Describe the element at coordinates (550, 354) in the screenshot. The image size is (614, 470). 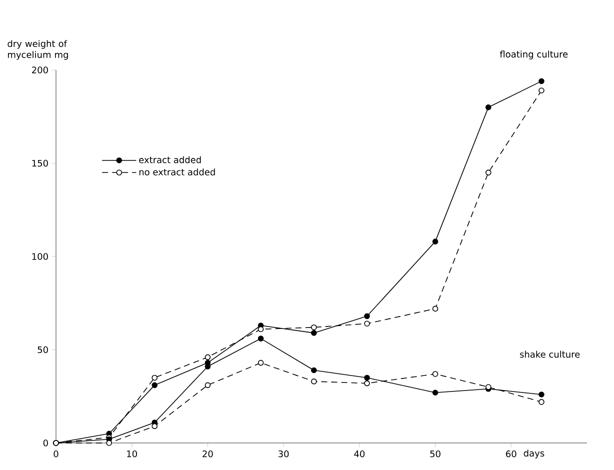
I see `annotation: shake culture` at that location.